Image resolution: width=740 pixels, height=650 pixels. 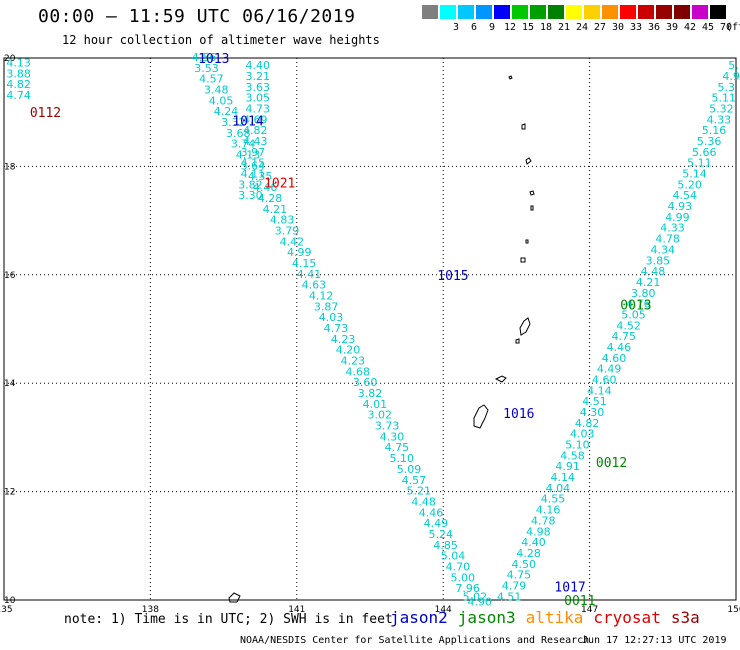 I want to click on x-tick-label: 144, so click(x=443, y=610).